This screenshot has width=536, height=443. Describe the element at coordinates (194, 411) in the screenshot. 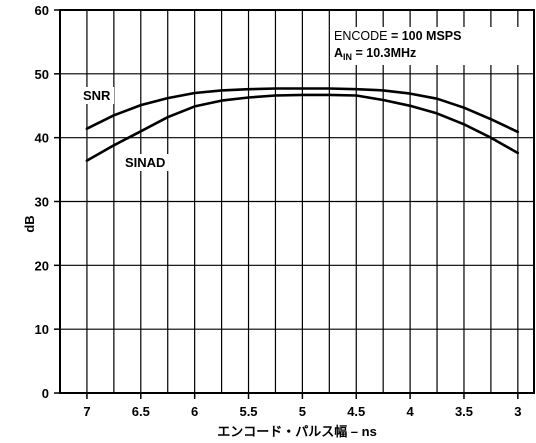

I see `x-tick-label: 6` at that location.